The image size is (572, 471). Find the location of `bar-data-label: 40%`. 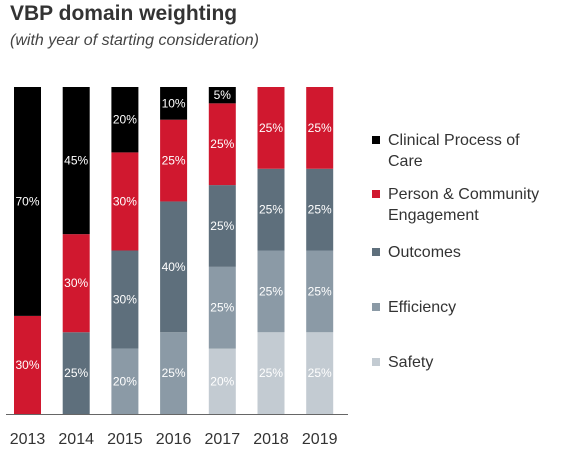

bar-data-label: 40% is located at coordinates (174, 267).